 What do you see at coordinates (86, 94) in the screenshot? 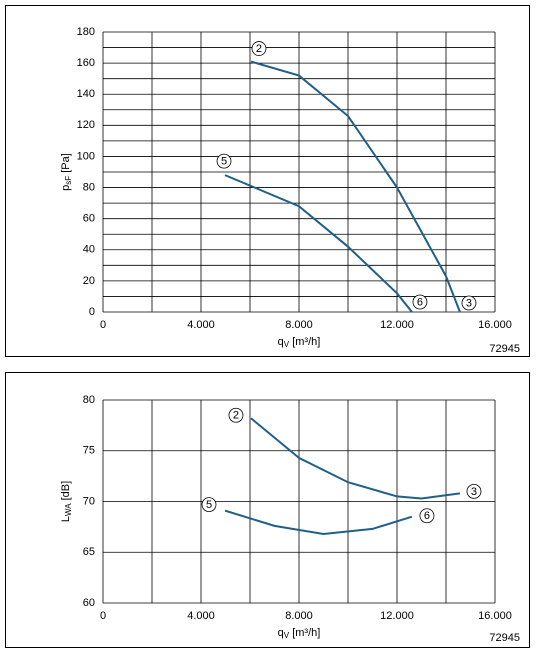
I see `y-tick-label: 140` at bounding box center [86, 94].